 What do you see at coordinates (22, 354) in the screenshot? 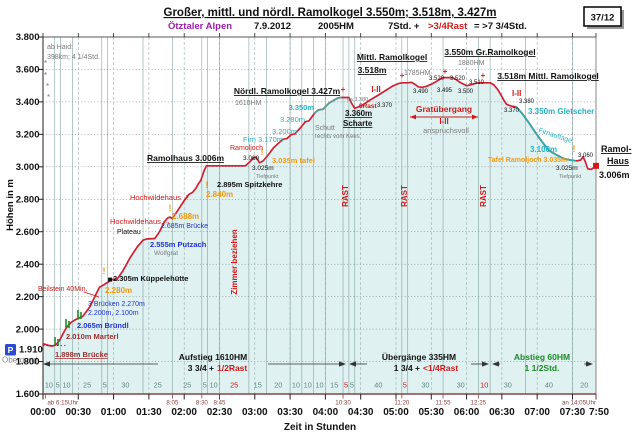
I see `start-point: P 1.910 Obergurgl` at bounding box center [22, 354].